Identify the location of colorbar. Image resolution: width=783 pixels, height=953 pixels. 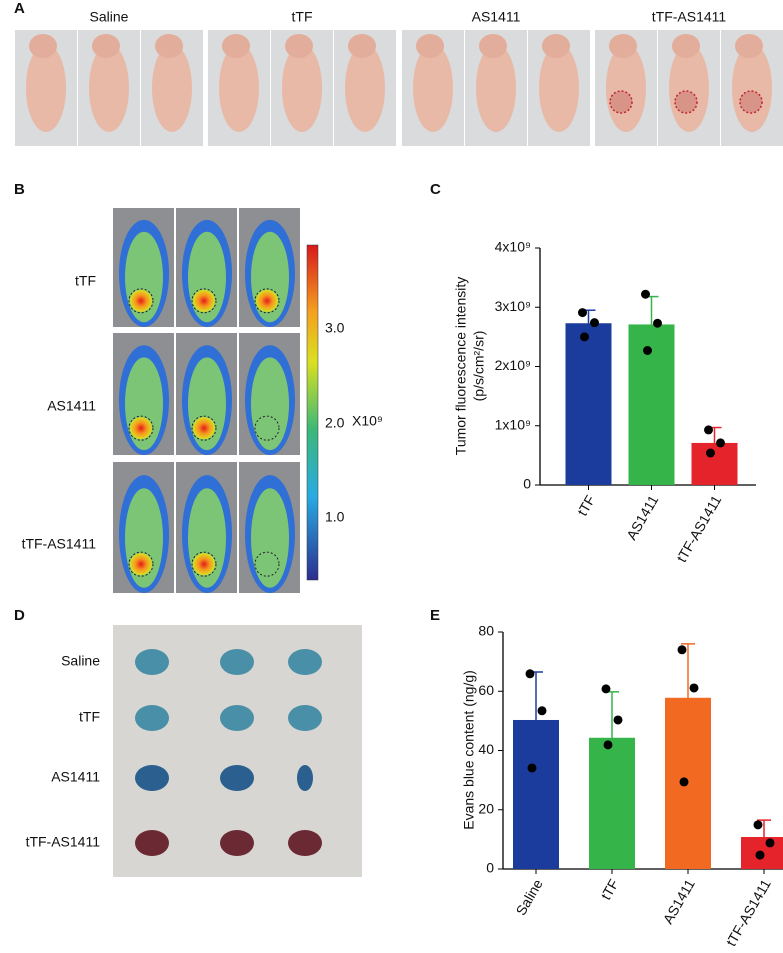
(312, 412).